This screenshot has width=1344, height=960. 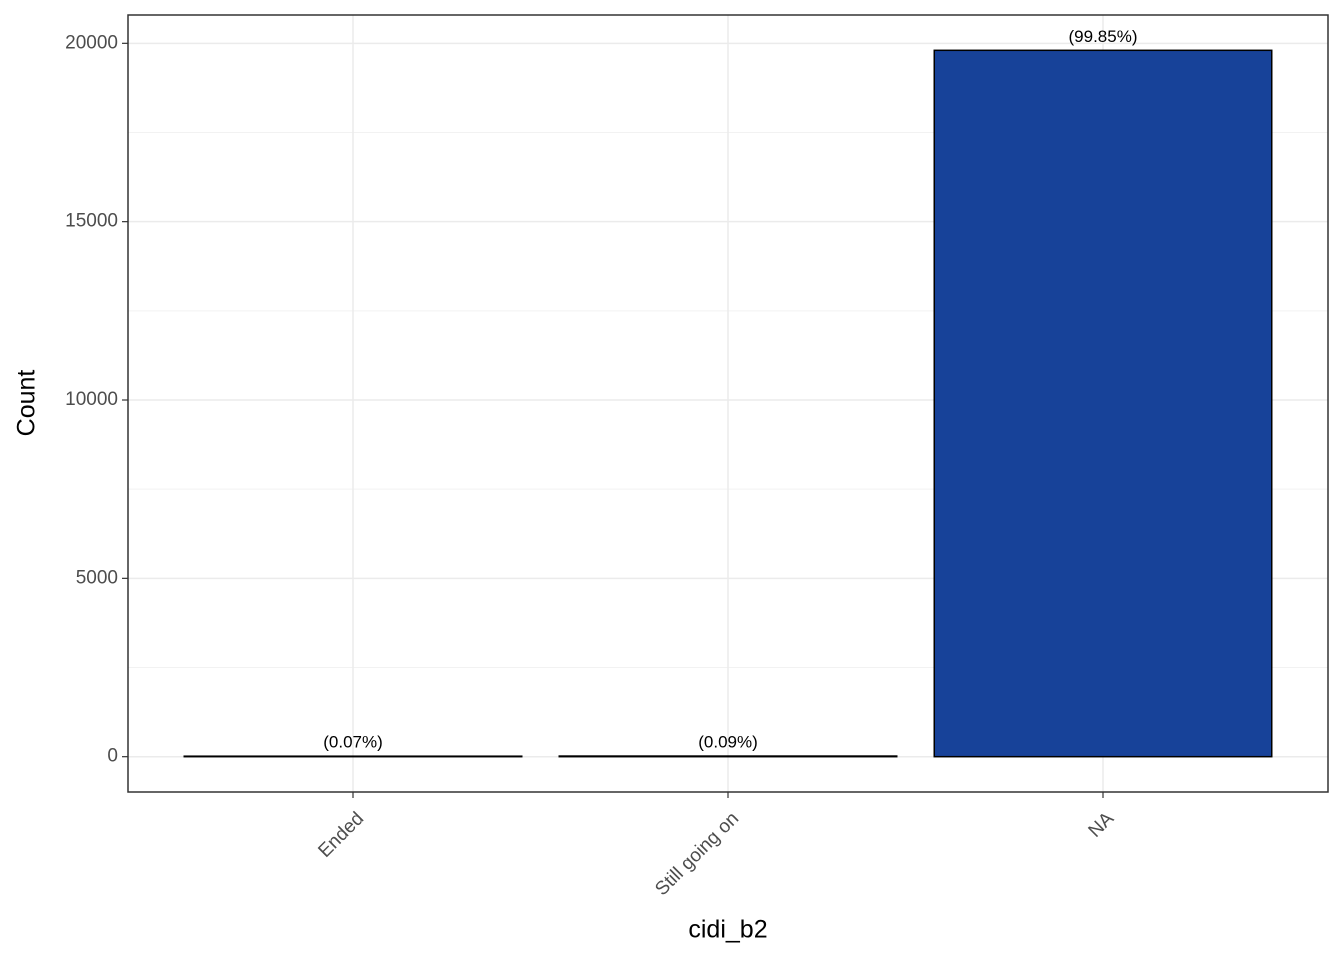 I want to click on y-tick-label: 15000, so click(x=91, y=221).